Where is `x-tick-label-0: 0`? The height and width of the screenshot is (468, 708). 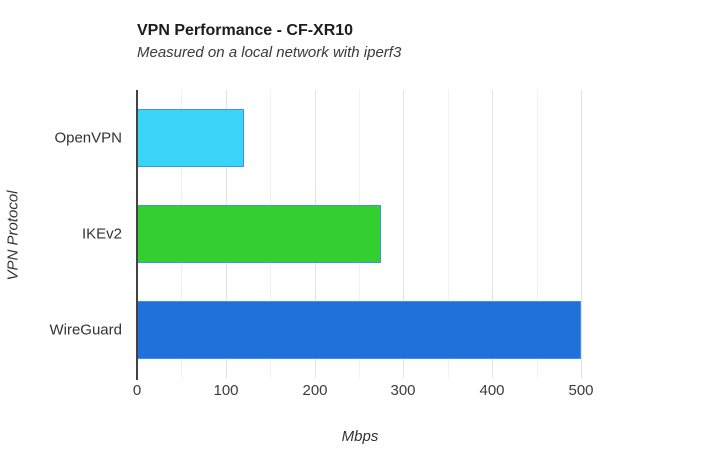
x-tick-label-0: 0 is located at coordinates (137, 390).